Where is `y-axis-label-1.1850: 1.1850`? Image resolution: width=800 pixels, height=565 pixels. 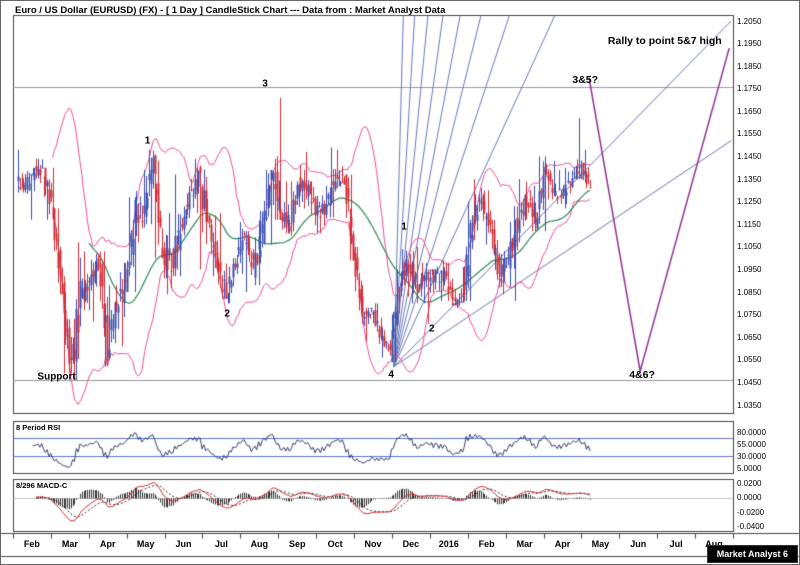 y-axis-label-1.1850: 1.1850 is located at coordinates (749, 66).